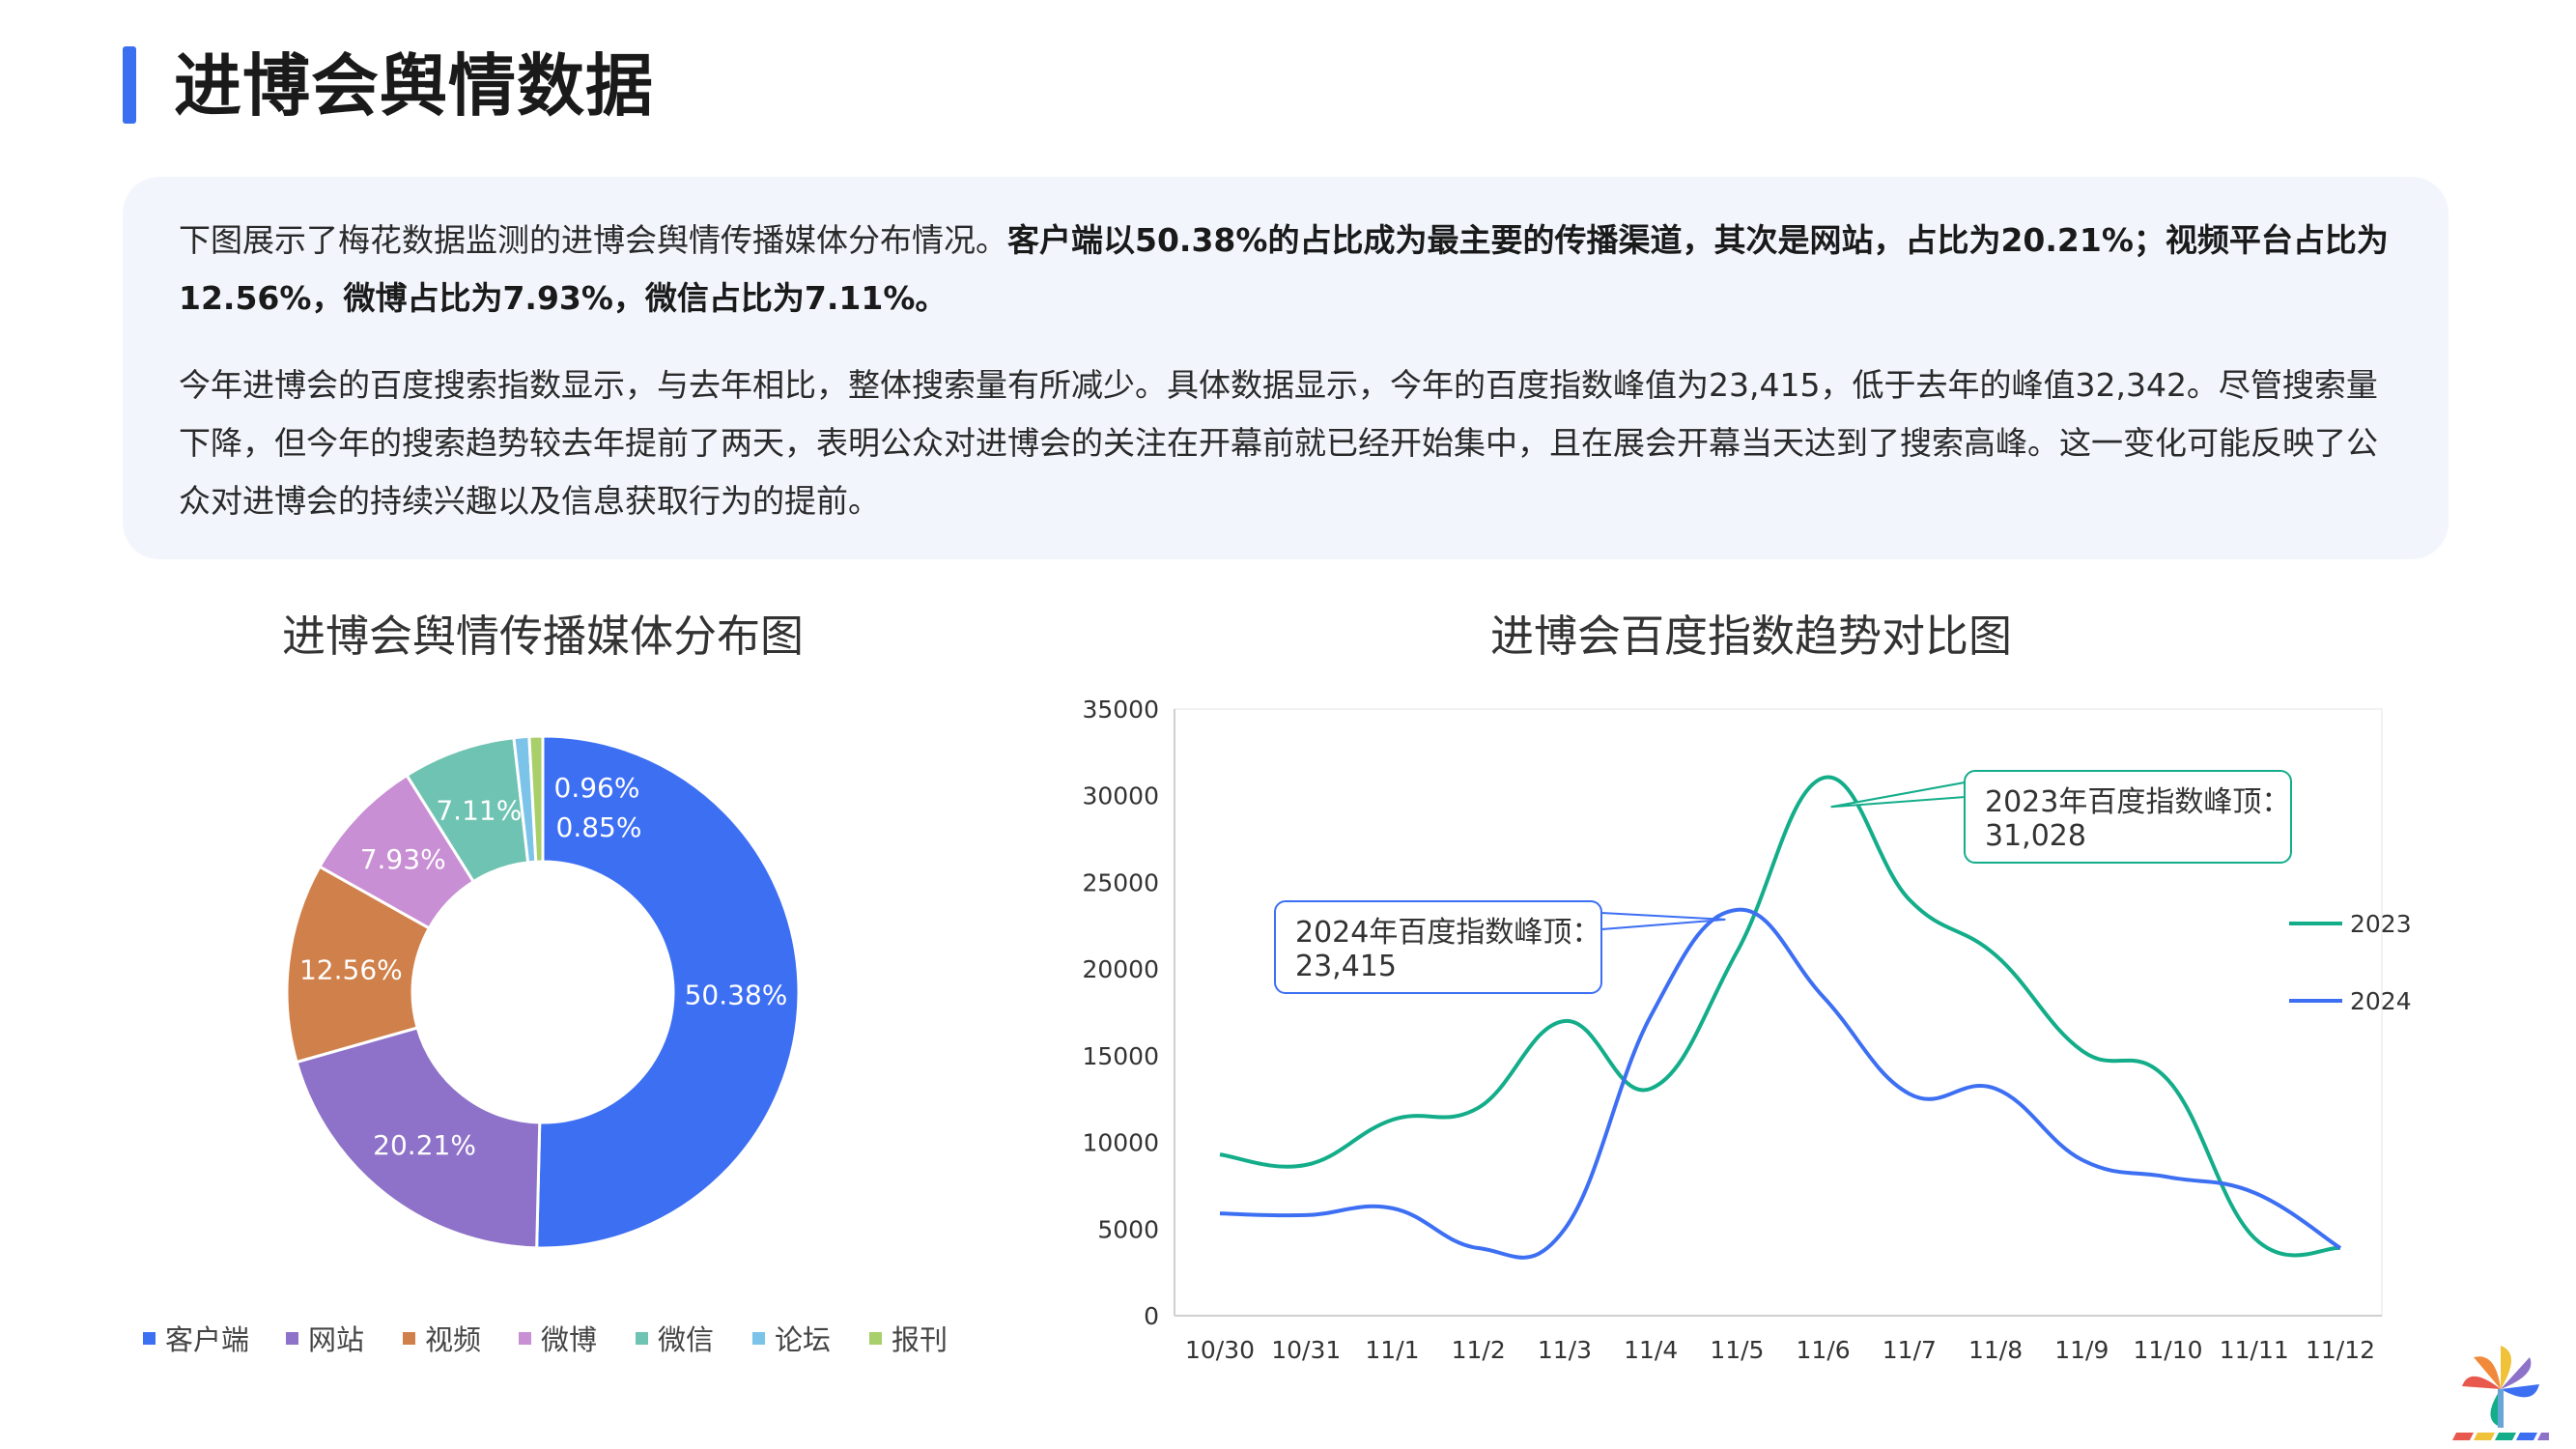 The width and height of the screenshot is (2576, 1449). Describe the element at coordinates (920, 1339) in the screenshot. I see `legend-label: 报刊` at that location.